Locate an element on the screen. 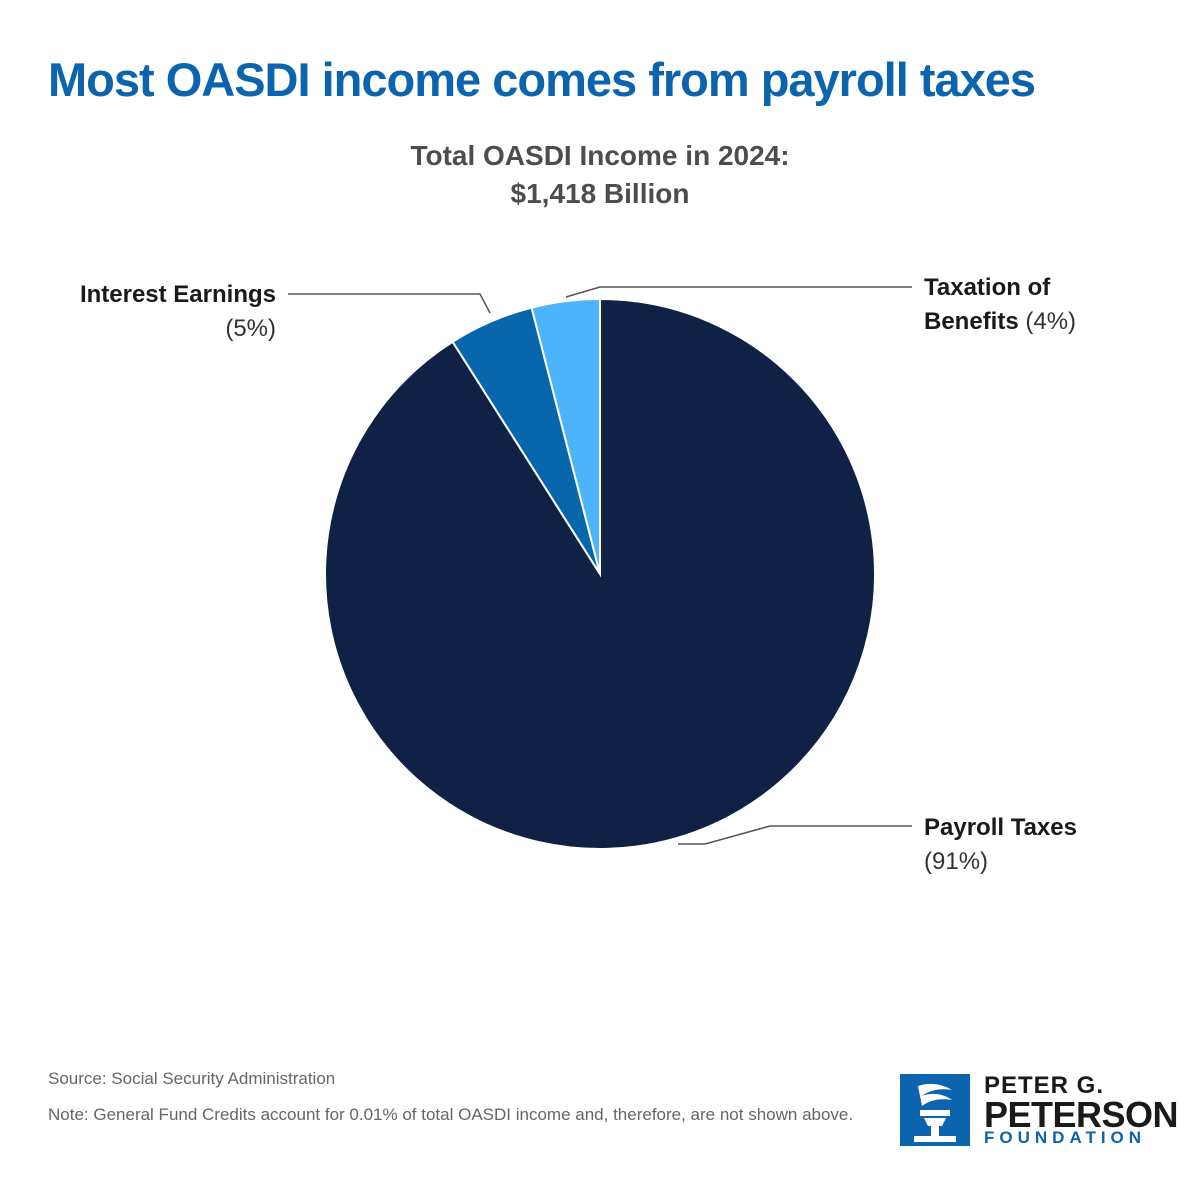 This screenshot has width=1200, height=1200. slice-percent-label: (4%) is located at coordinates (1047, 321).